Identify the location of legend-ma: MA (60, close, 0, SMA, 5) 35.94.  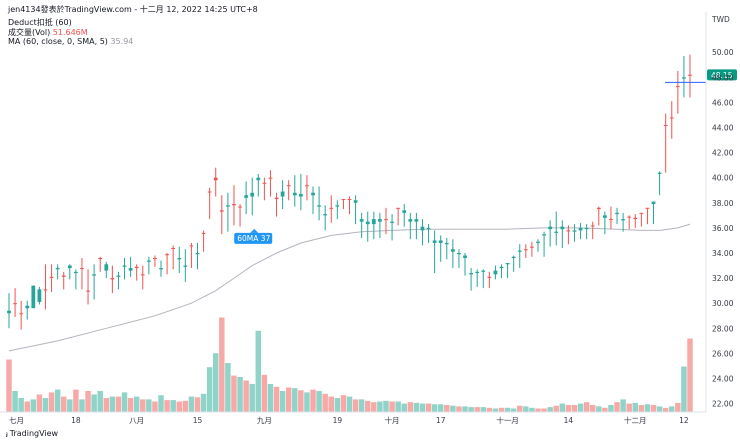
(70, 41).